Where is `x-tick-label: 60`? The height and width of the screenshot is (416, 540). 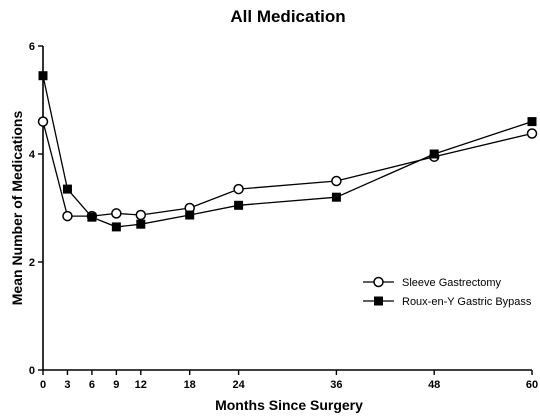 x-tick-label: 60 is located at coordinates (532, 385).